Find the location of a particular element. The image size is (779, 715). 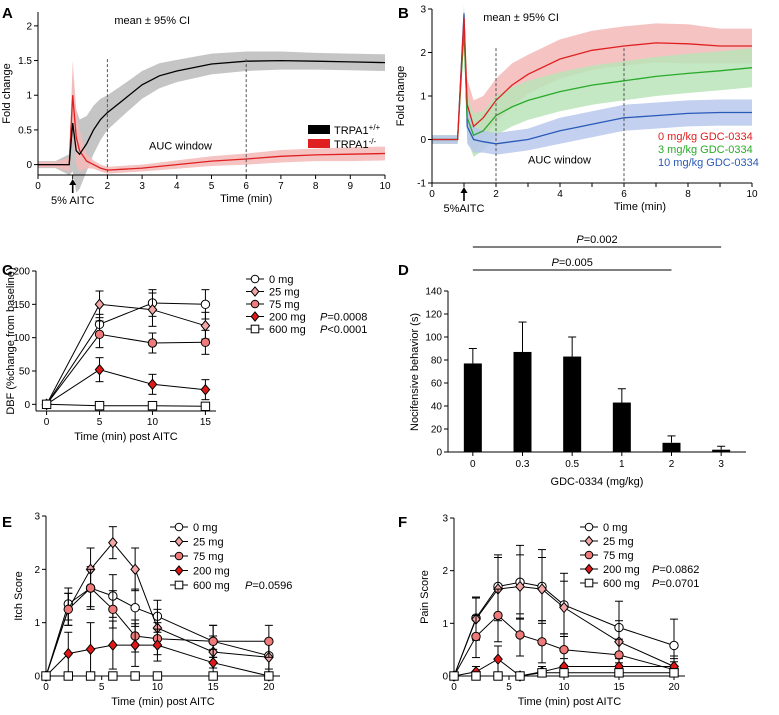

series-line-0 mg/kg GDC-0334 is located at coordinates (592, 79).